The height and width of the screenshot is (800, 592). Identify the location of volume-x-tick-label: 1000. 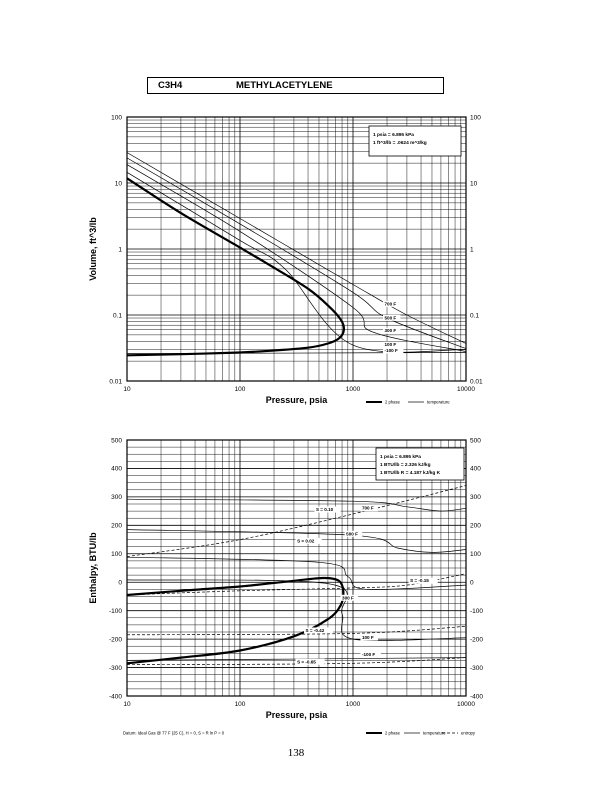
(353, 389).